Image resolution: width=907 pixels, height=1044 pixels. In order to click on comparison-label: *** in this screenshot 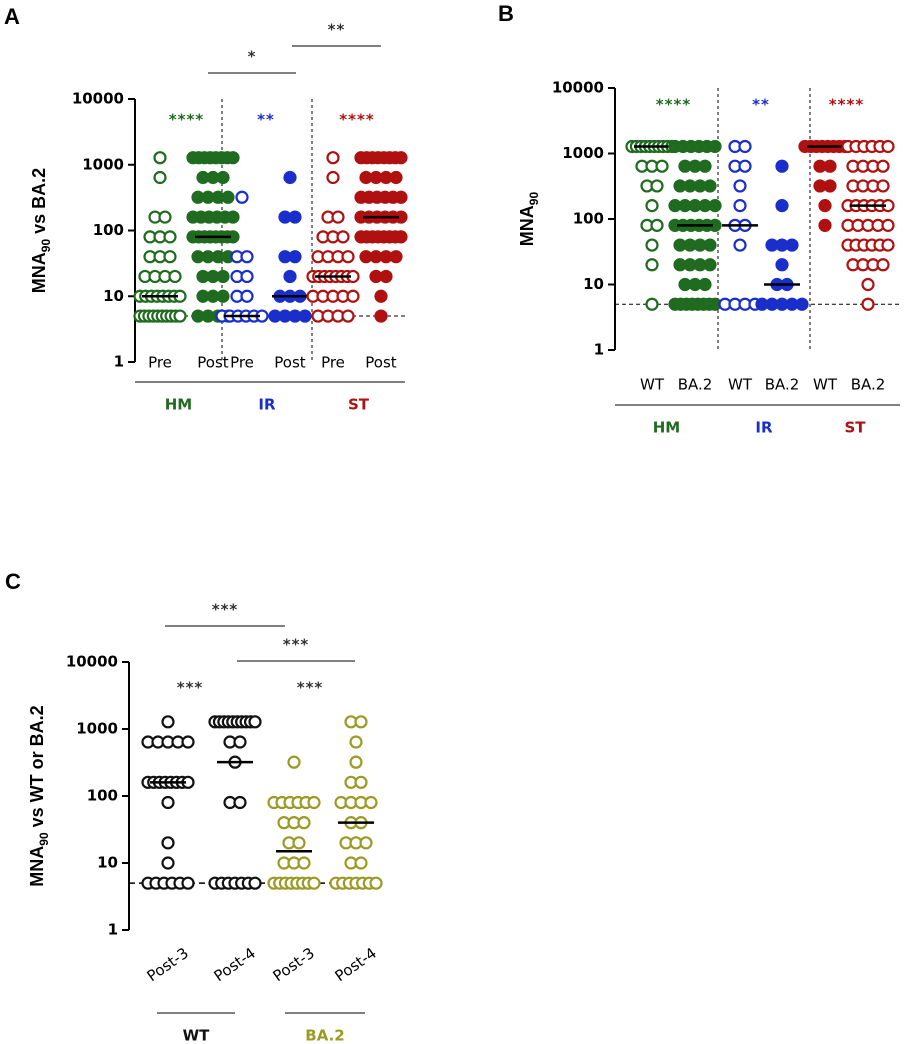, I will do `click(225, 610)`.